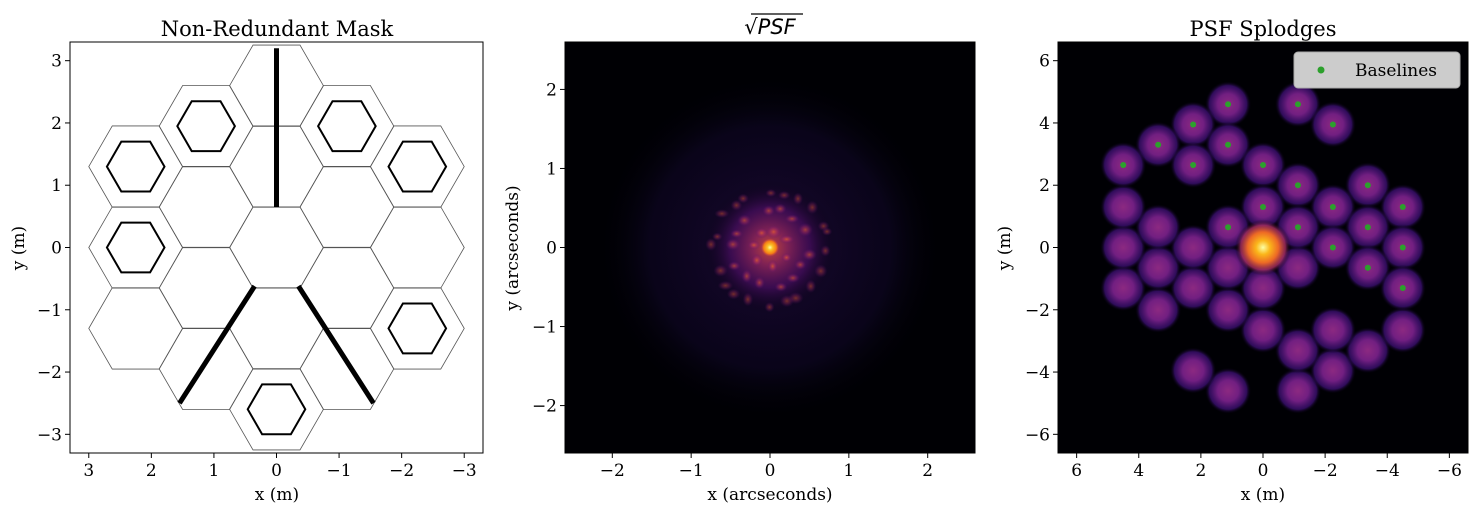 Image resolution: width=1478 pixels, height=514 pixels. What do you see at coordinates (1325, 471) in the screenshot?
I see `splodge-x-tick-label: −2` at bounding box center [1325, 471].